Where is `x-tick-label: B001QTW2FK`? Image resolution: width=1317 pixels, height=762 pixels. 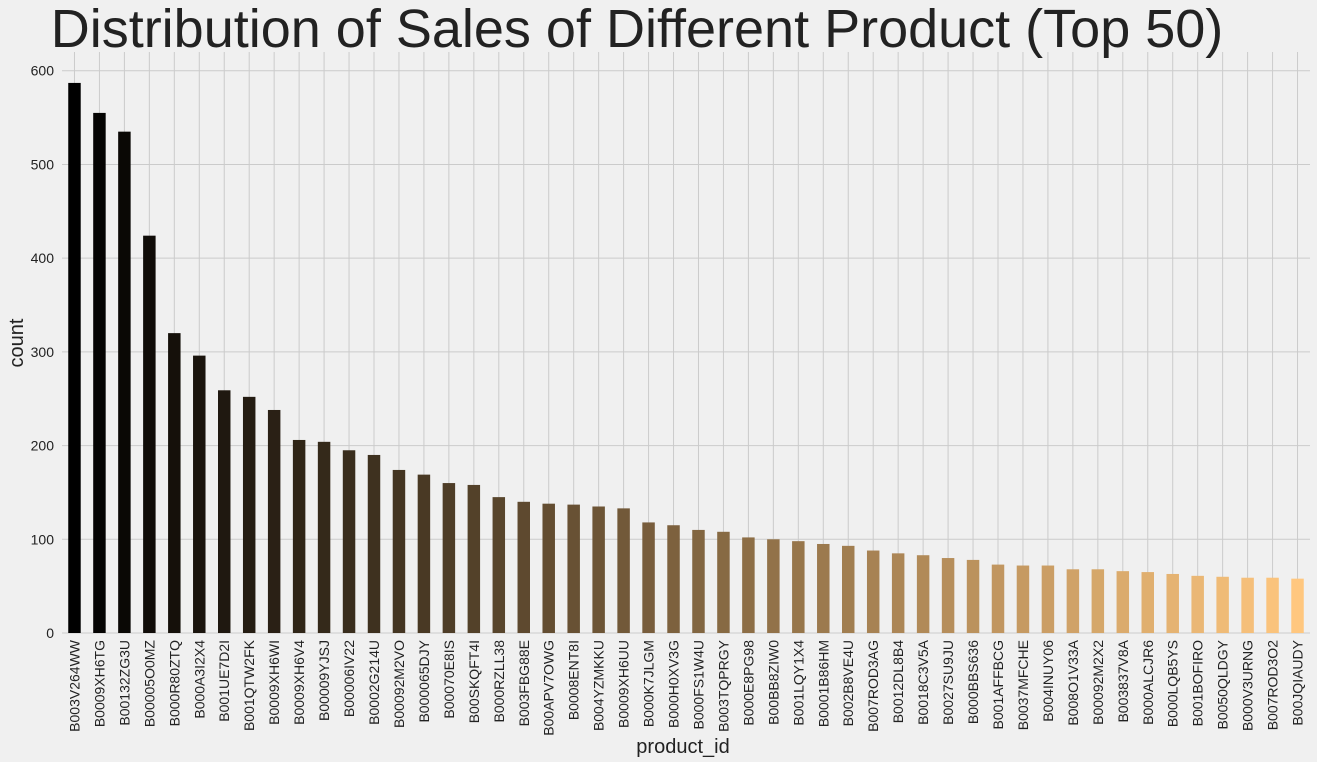 x-tick-label: B001QTW2FK is located at coordinates (249, 685).